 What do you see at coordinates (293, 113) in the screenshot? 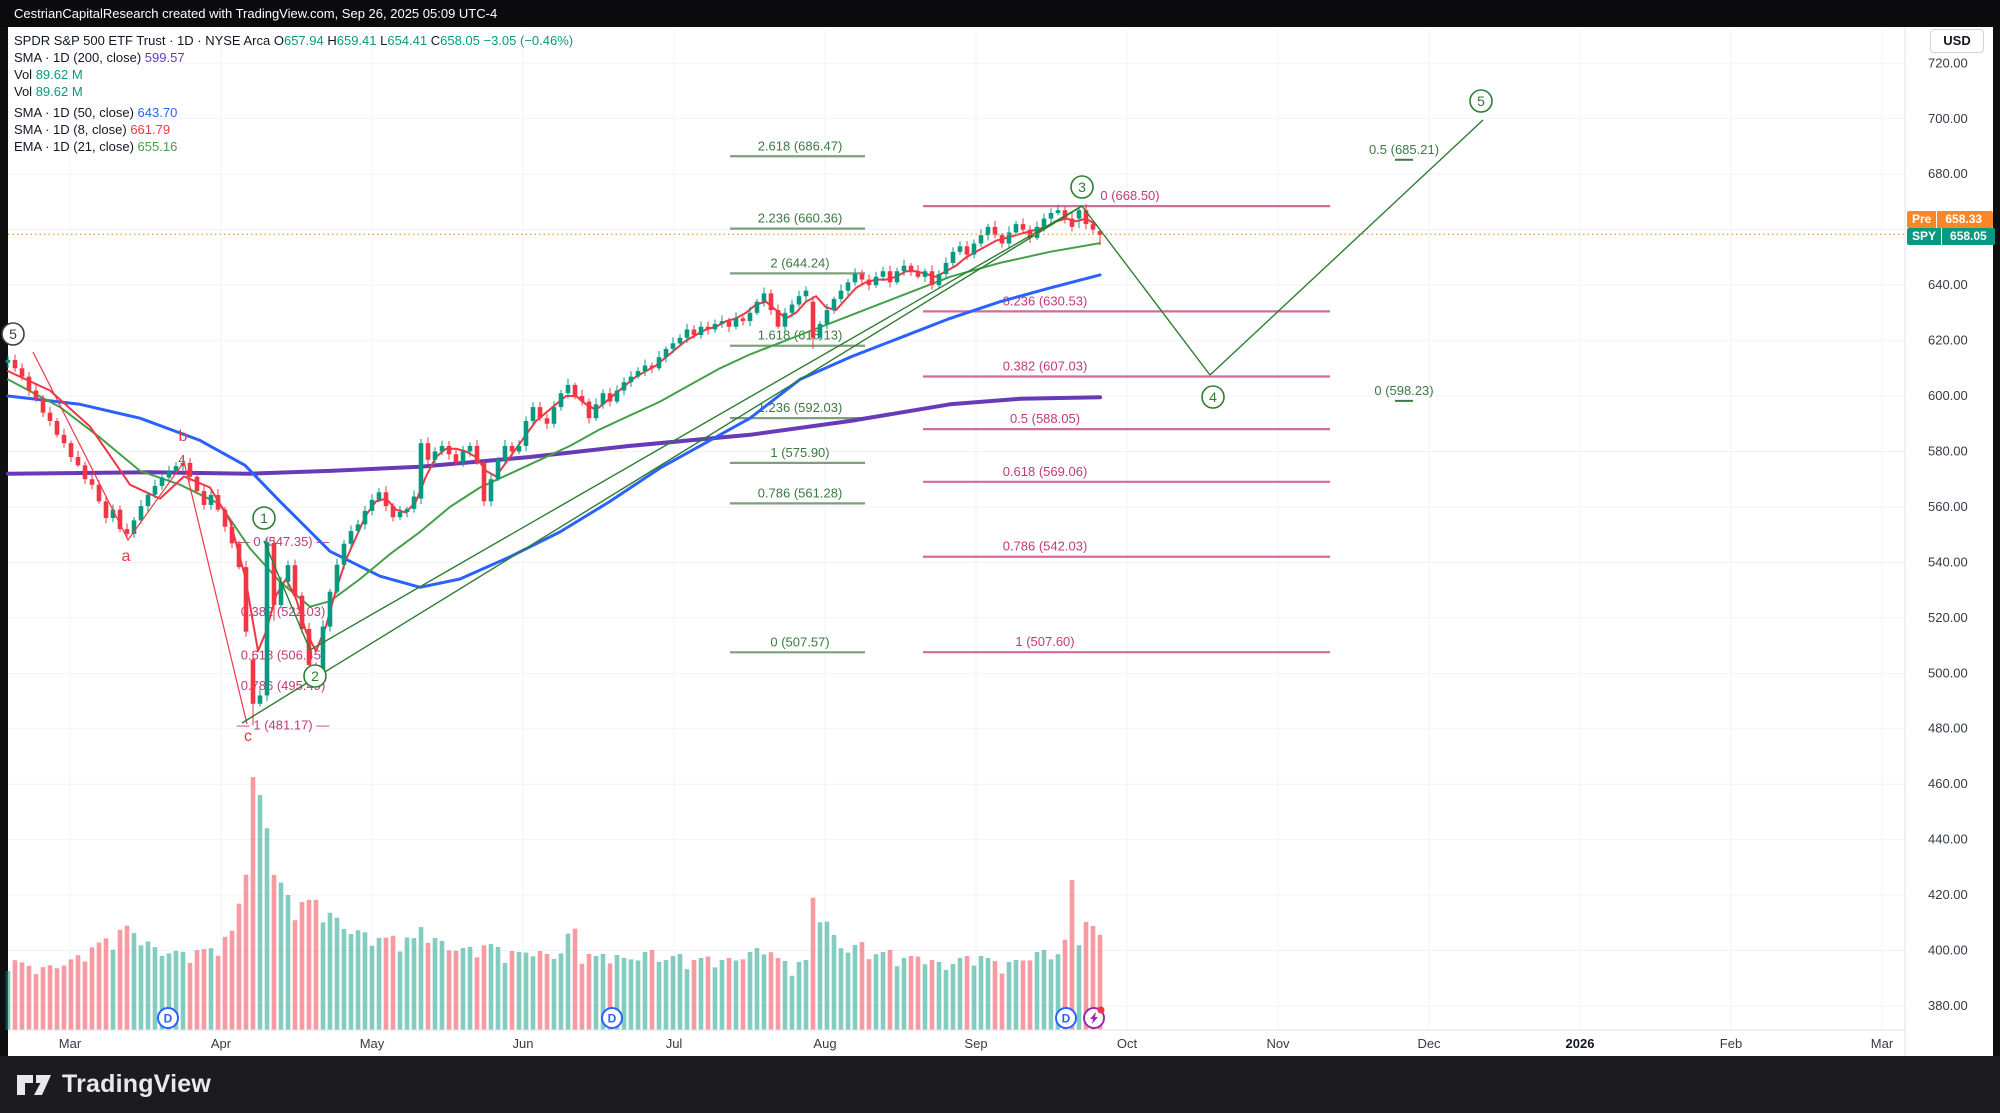
I see `legend-sma50-row: SMA · 1D (50, close) 643.70` at bounding box center [293, 113].